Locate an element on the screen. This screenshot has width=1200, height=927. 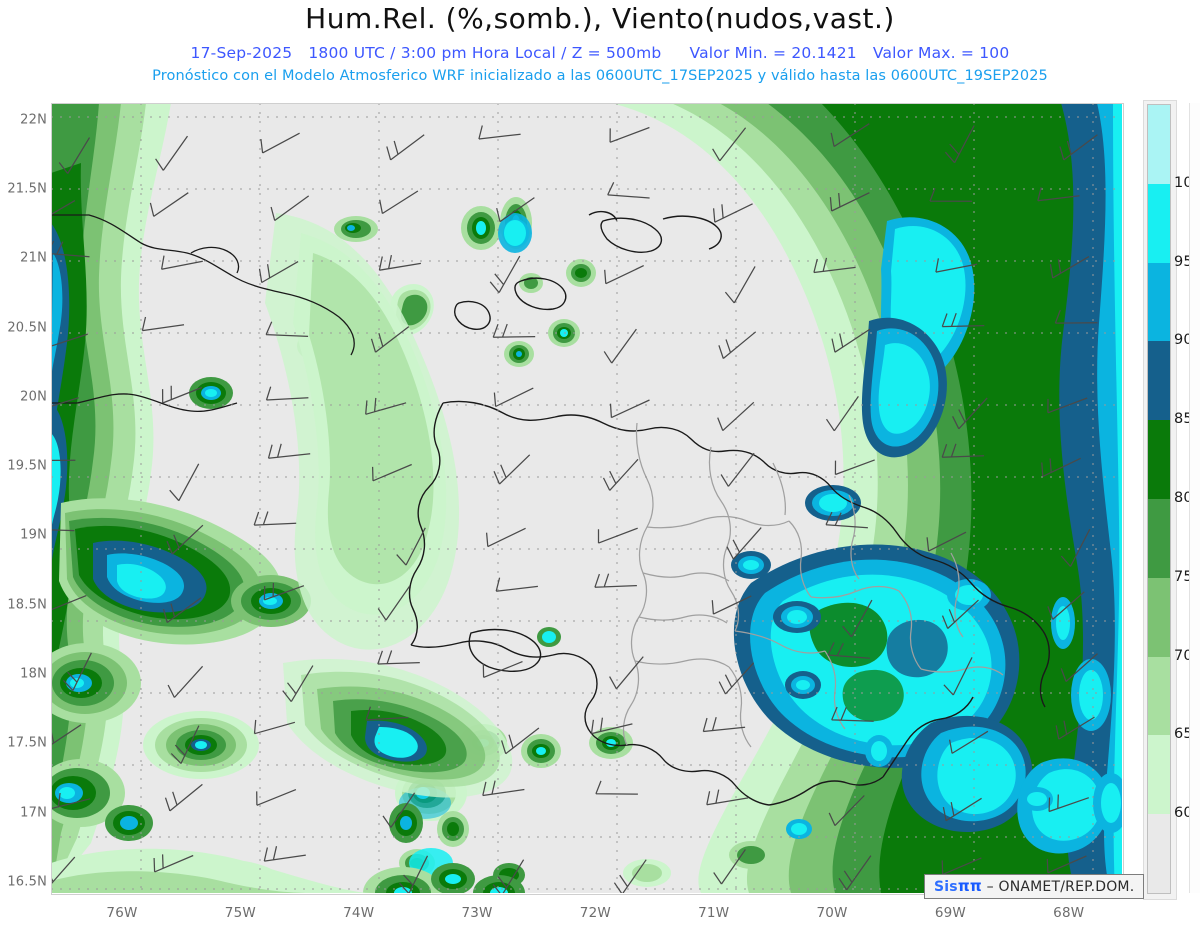
y-axis-tick: 21.5N is located at coordinates (27, 189).